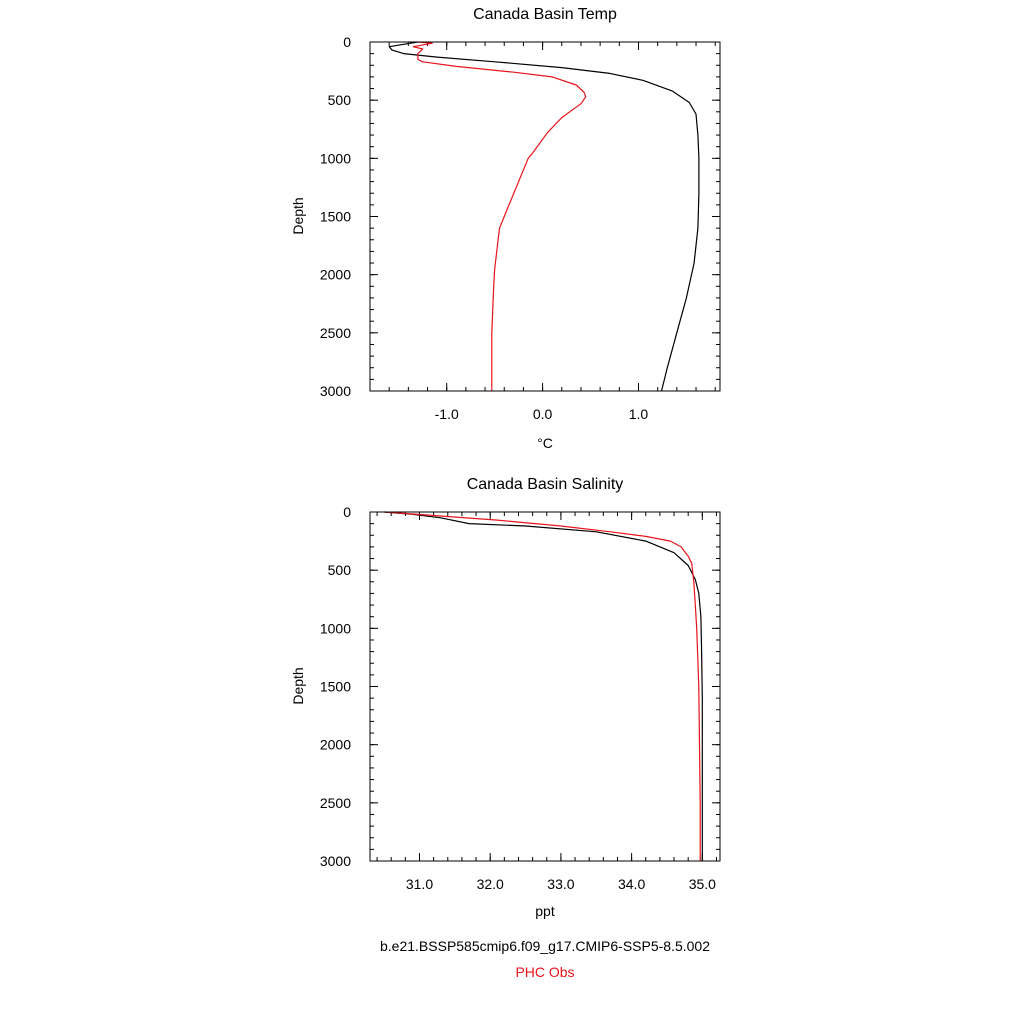  Describe the element at coordinates (544, 972) in the screenshot. I see `legend-item-obs: PHC Obs` at that location.